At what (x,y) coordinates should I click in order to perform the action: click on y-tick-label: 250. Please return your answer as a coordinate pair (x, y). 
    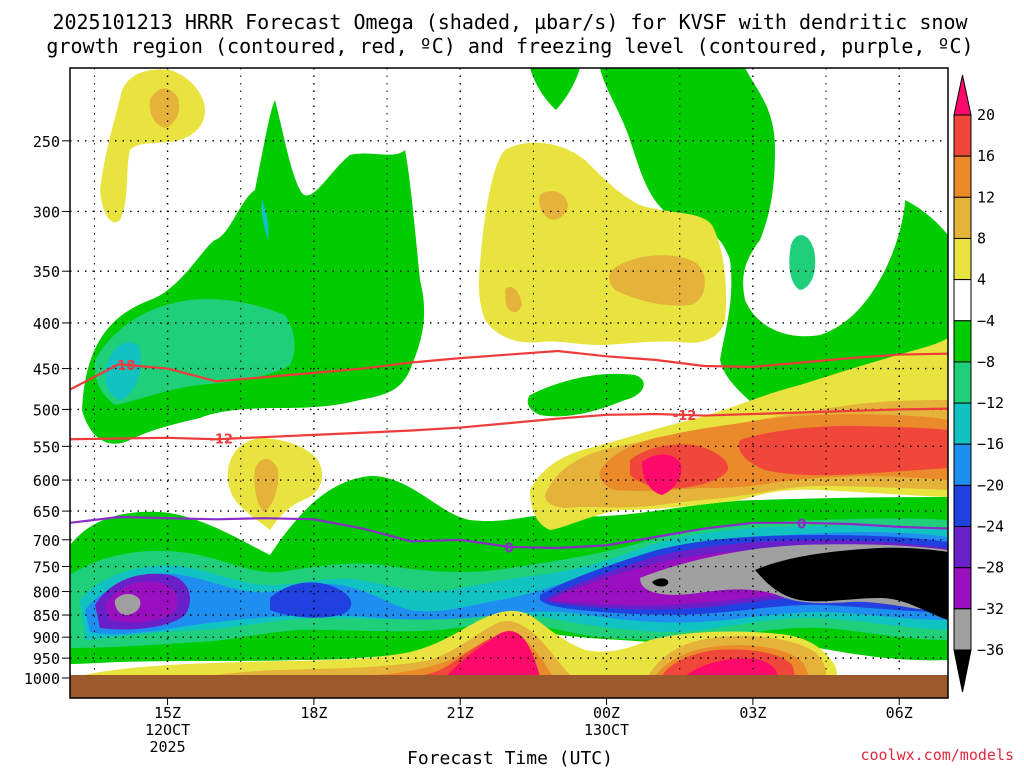
    Looking at the image, I should click on (46, 142).